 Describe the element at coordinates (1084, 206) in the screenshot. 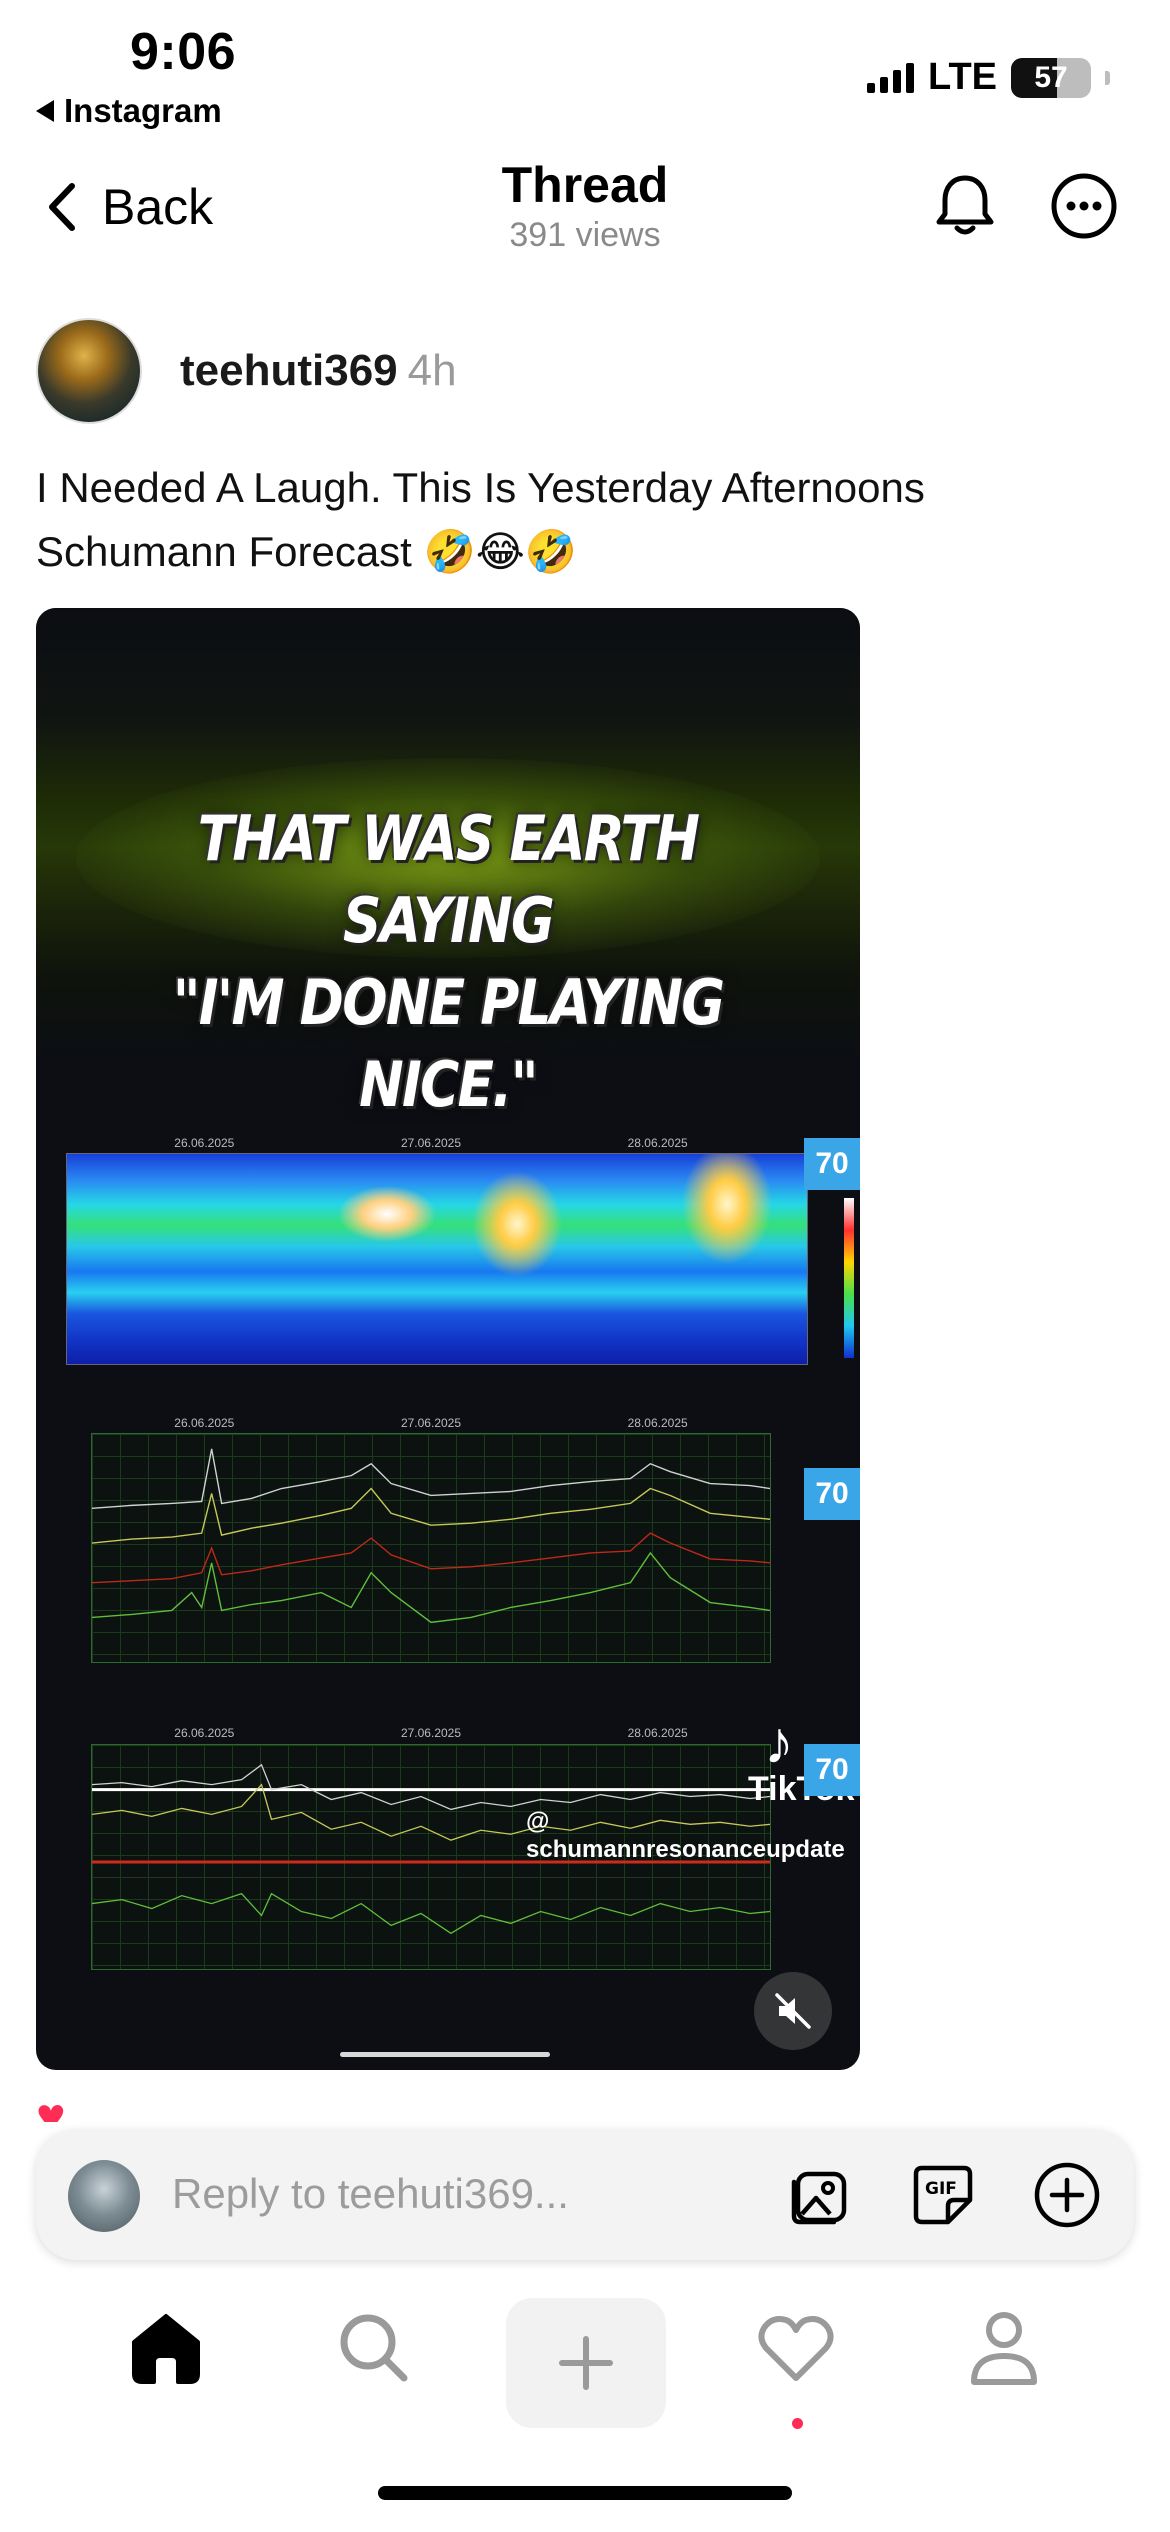

I see `more-options-icon` at that location.